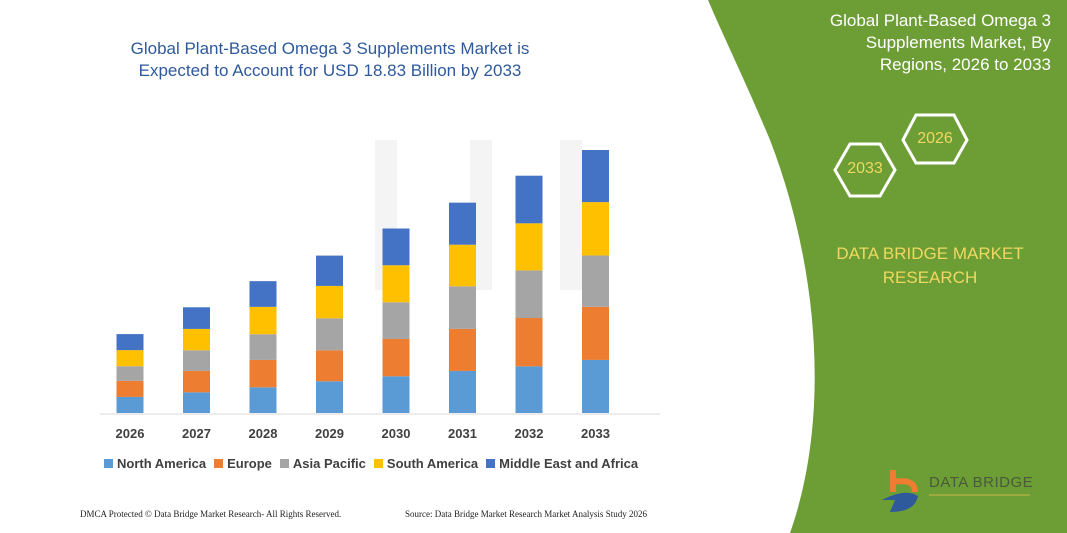 This screenshot has width=1067, height=533. Describe the element at coordinates (130, 404) in the screenshot. I see `bar-segment-2026-north-america` at that location.